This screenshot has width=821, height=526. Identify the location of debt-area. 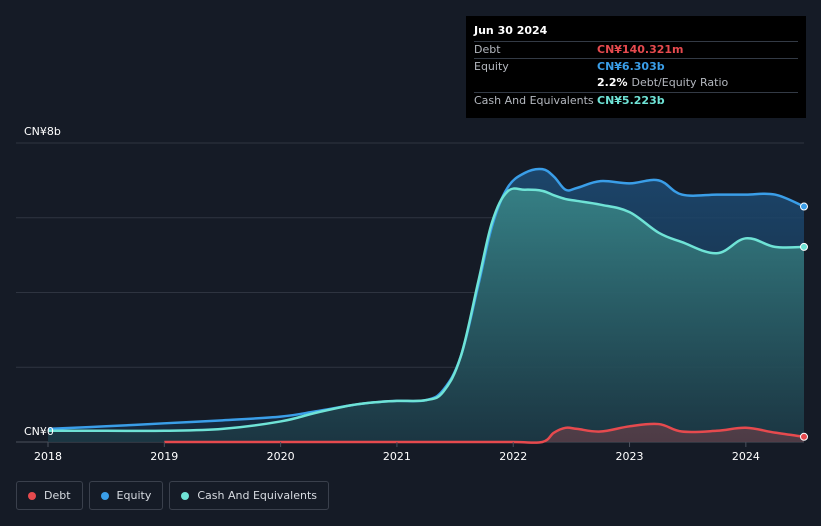
(484, 433).